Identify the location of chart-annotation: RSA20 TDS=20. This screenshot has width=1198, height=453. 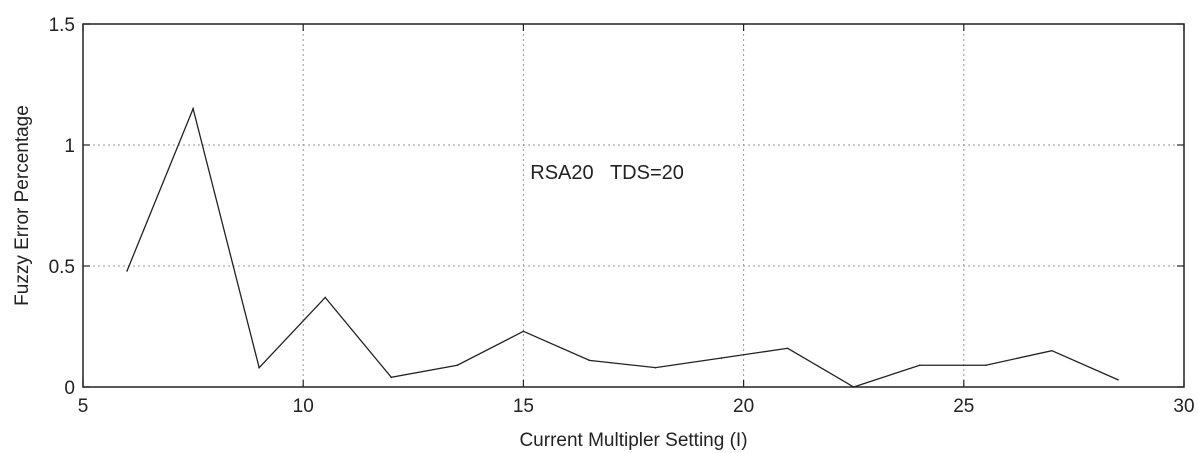
(607, 173).